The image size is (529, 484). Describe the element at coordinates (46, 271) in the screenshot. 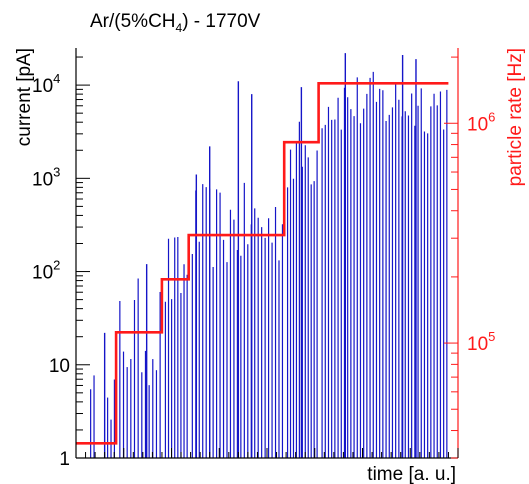

I see `left-tick-label: 10²` at that location.